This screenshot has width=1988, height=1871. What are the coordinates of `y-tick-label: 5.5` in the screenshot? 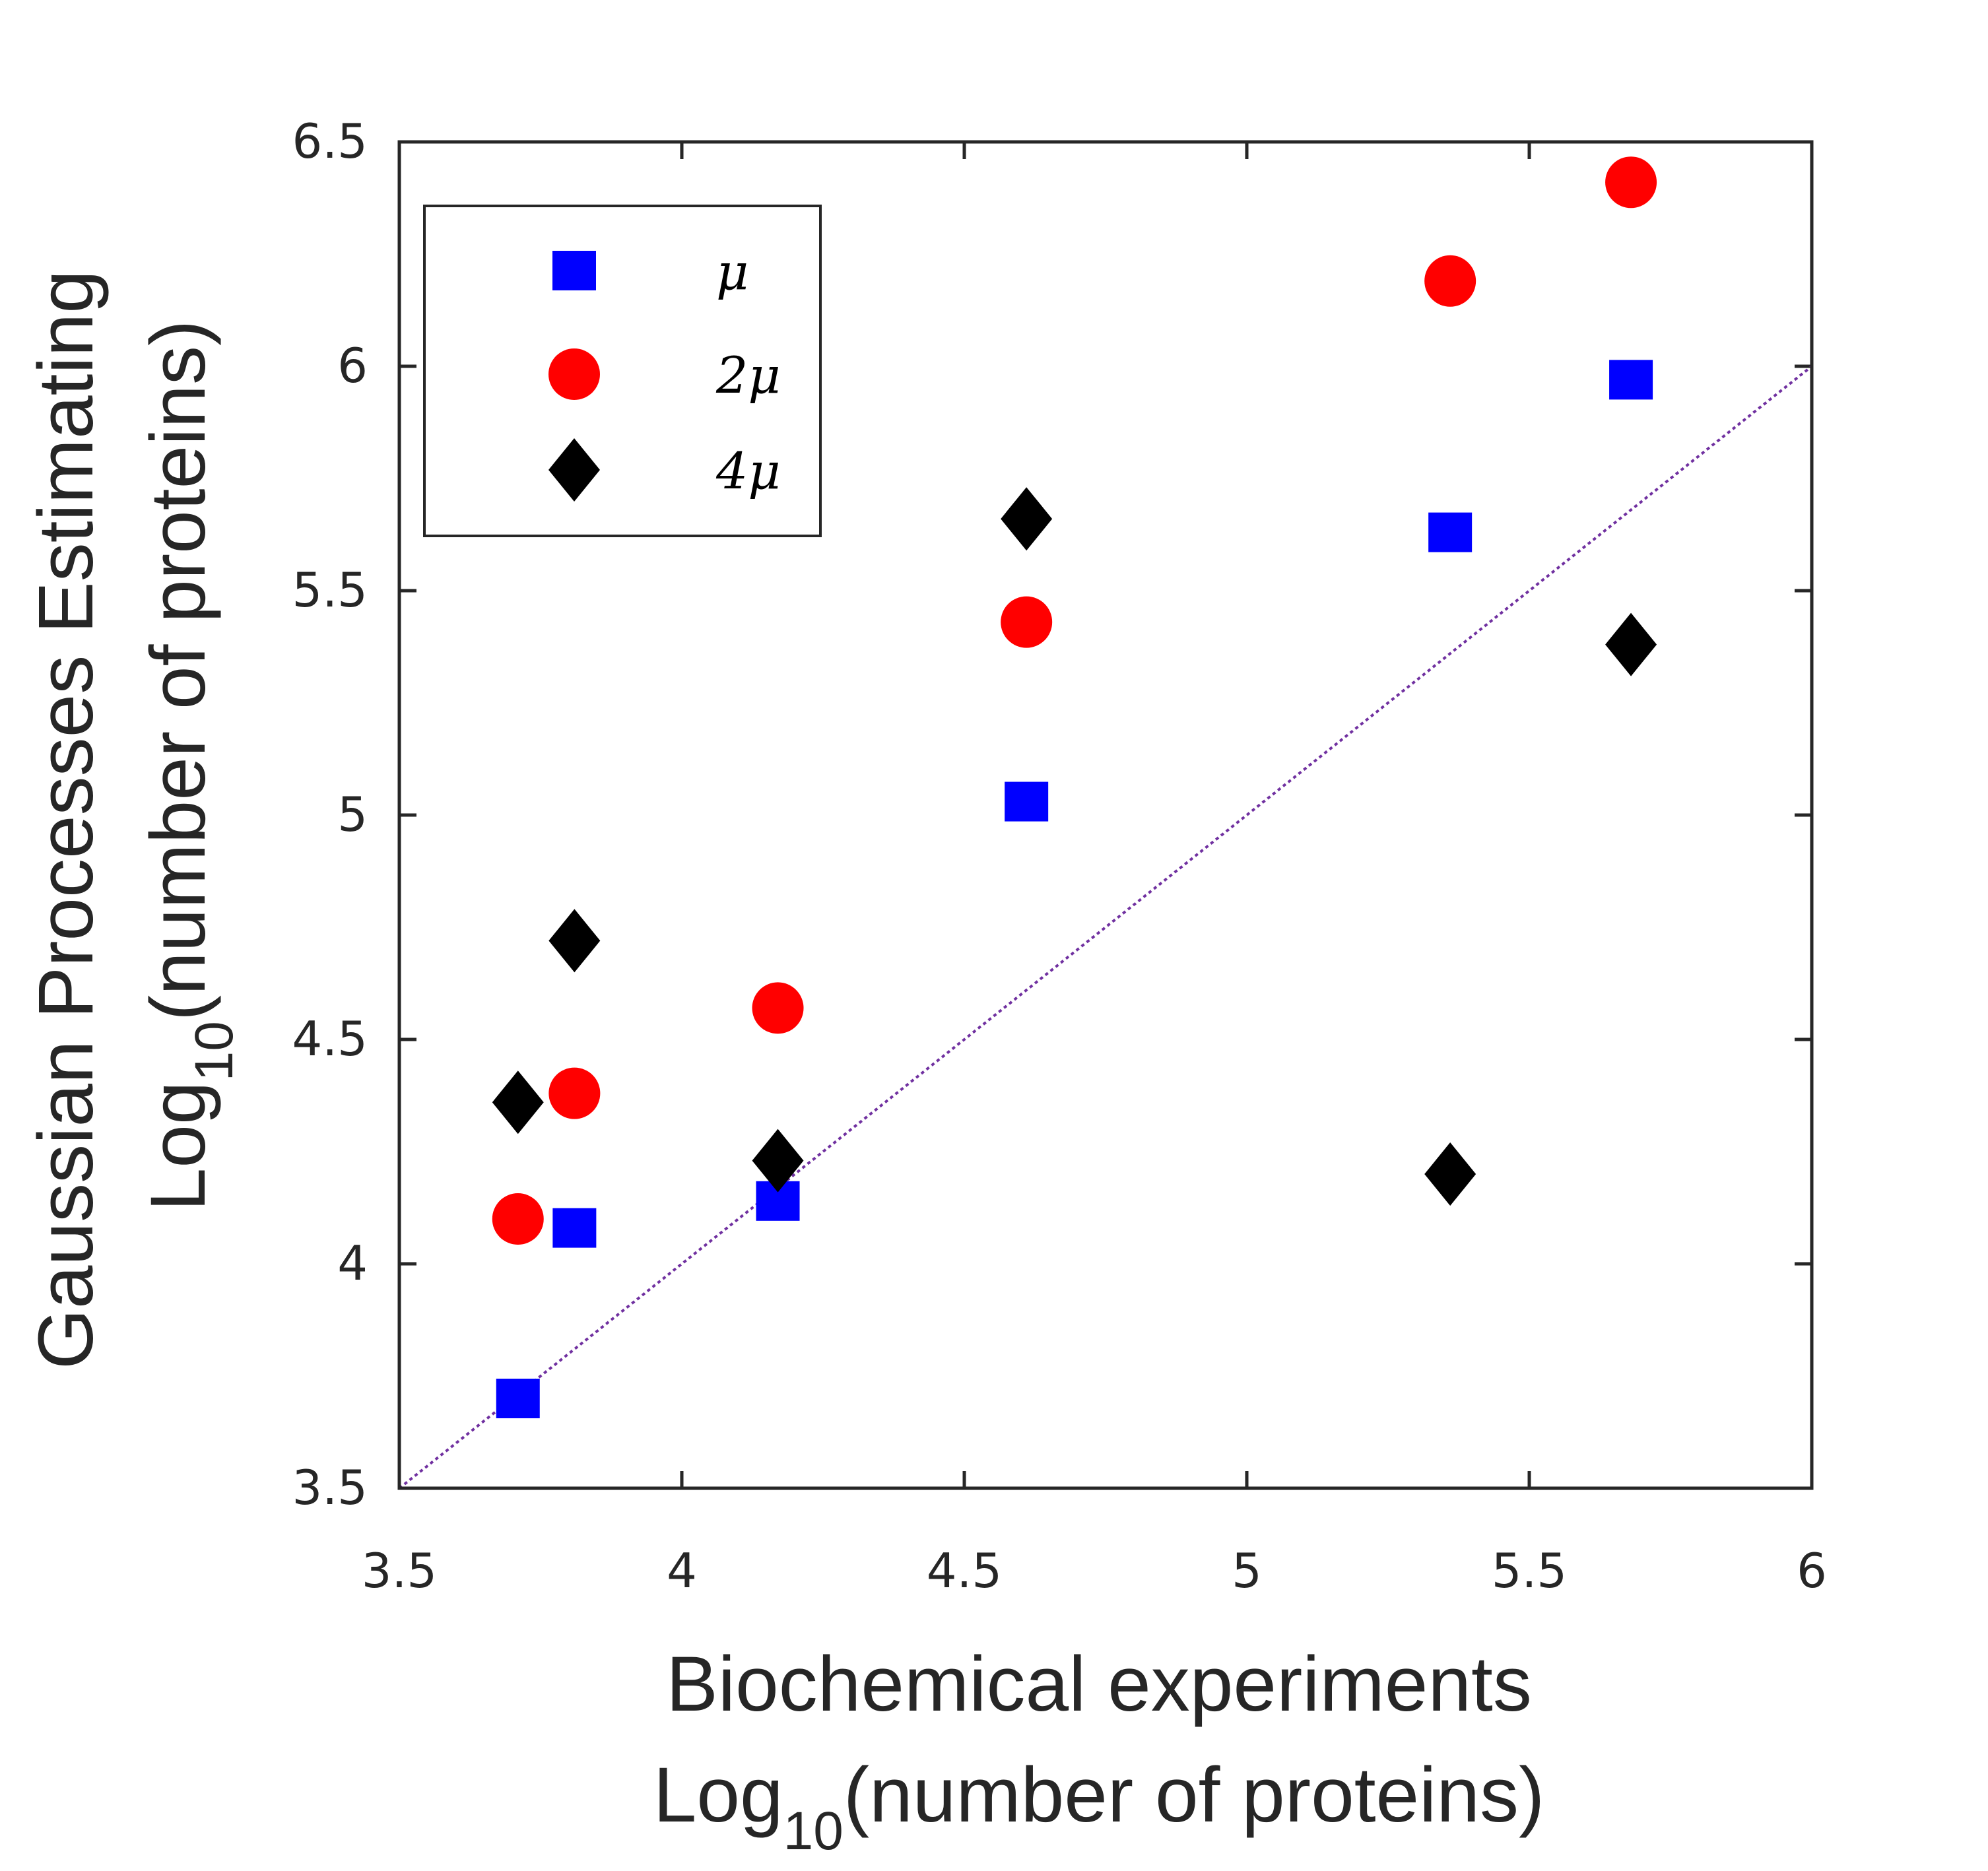 It's located at (330, 590).